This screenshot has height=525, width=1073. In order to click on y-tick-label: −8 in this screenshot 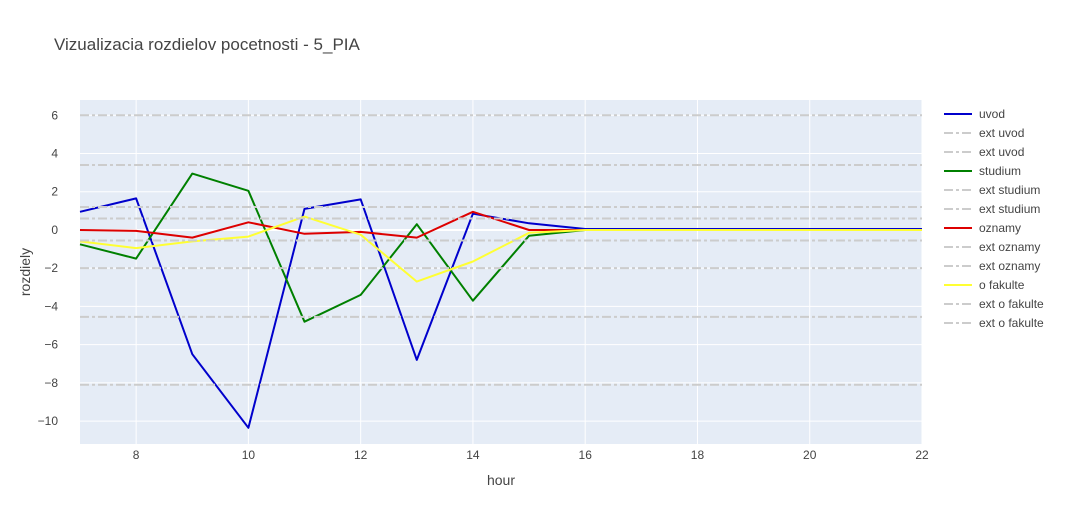, I will do `click(51, 383)`.